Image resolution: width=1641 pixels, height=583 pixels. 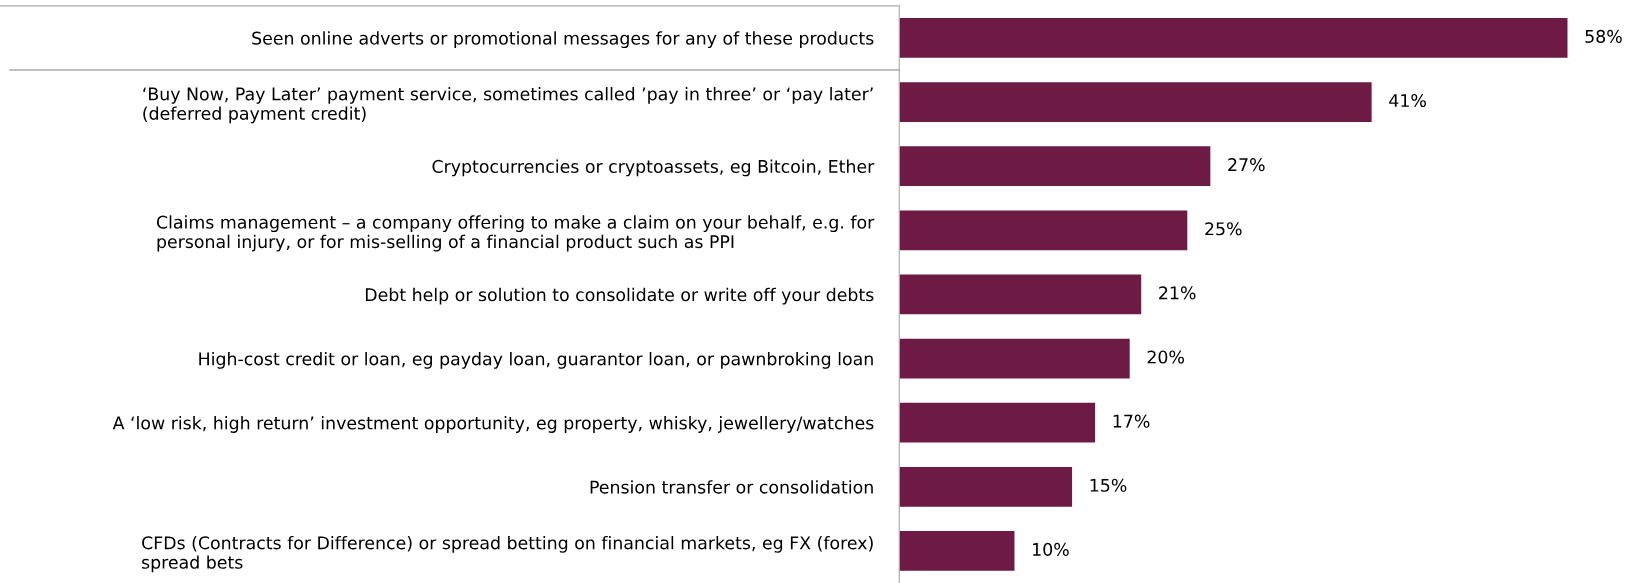 What do you see at coordinates (1131, 421) in the screenshot?
I see `data-label: 17%` at bounding box center [1131, 421].